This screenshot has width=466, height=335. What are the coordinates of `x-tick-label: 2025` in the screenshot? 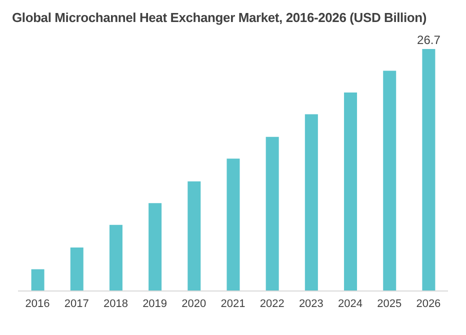 It's located at (389, 304).